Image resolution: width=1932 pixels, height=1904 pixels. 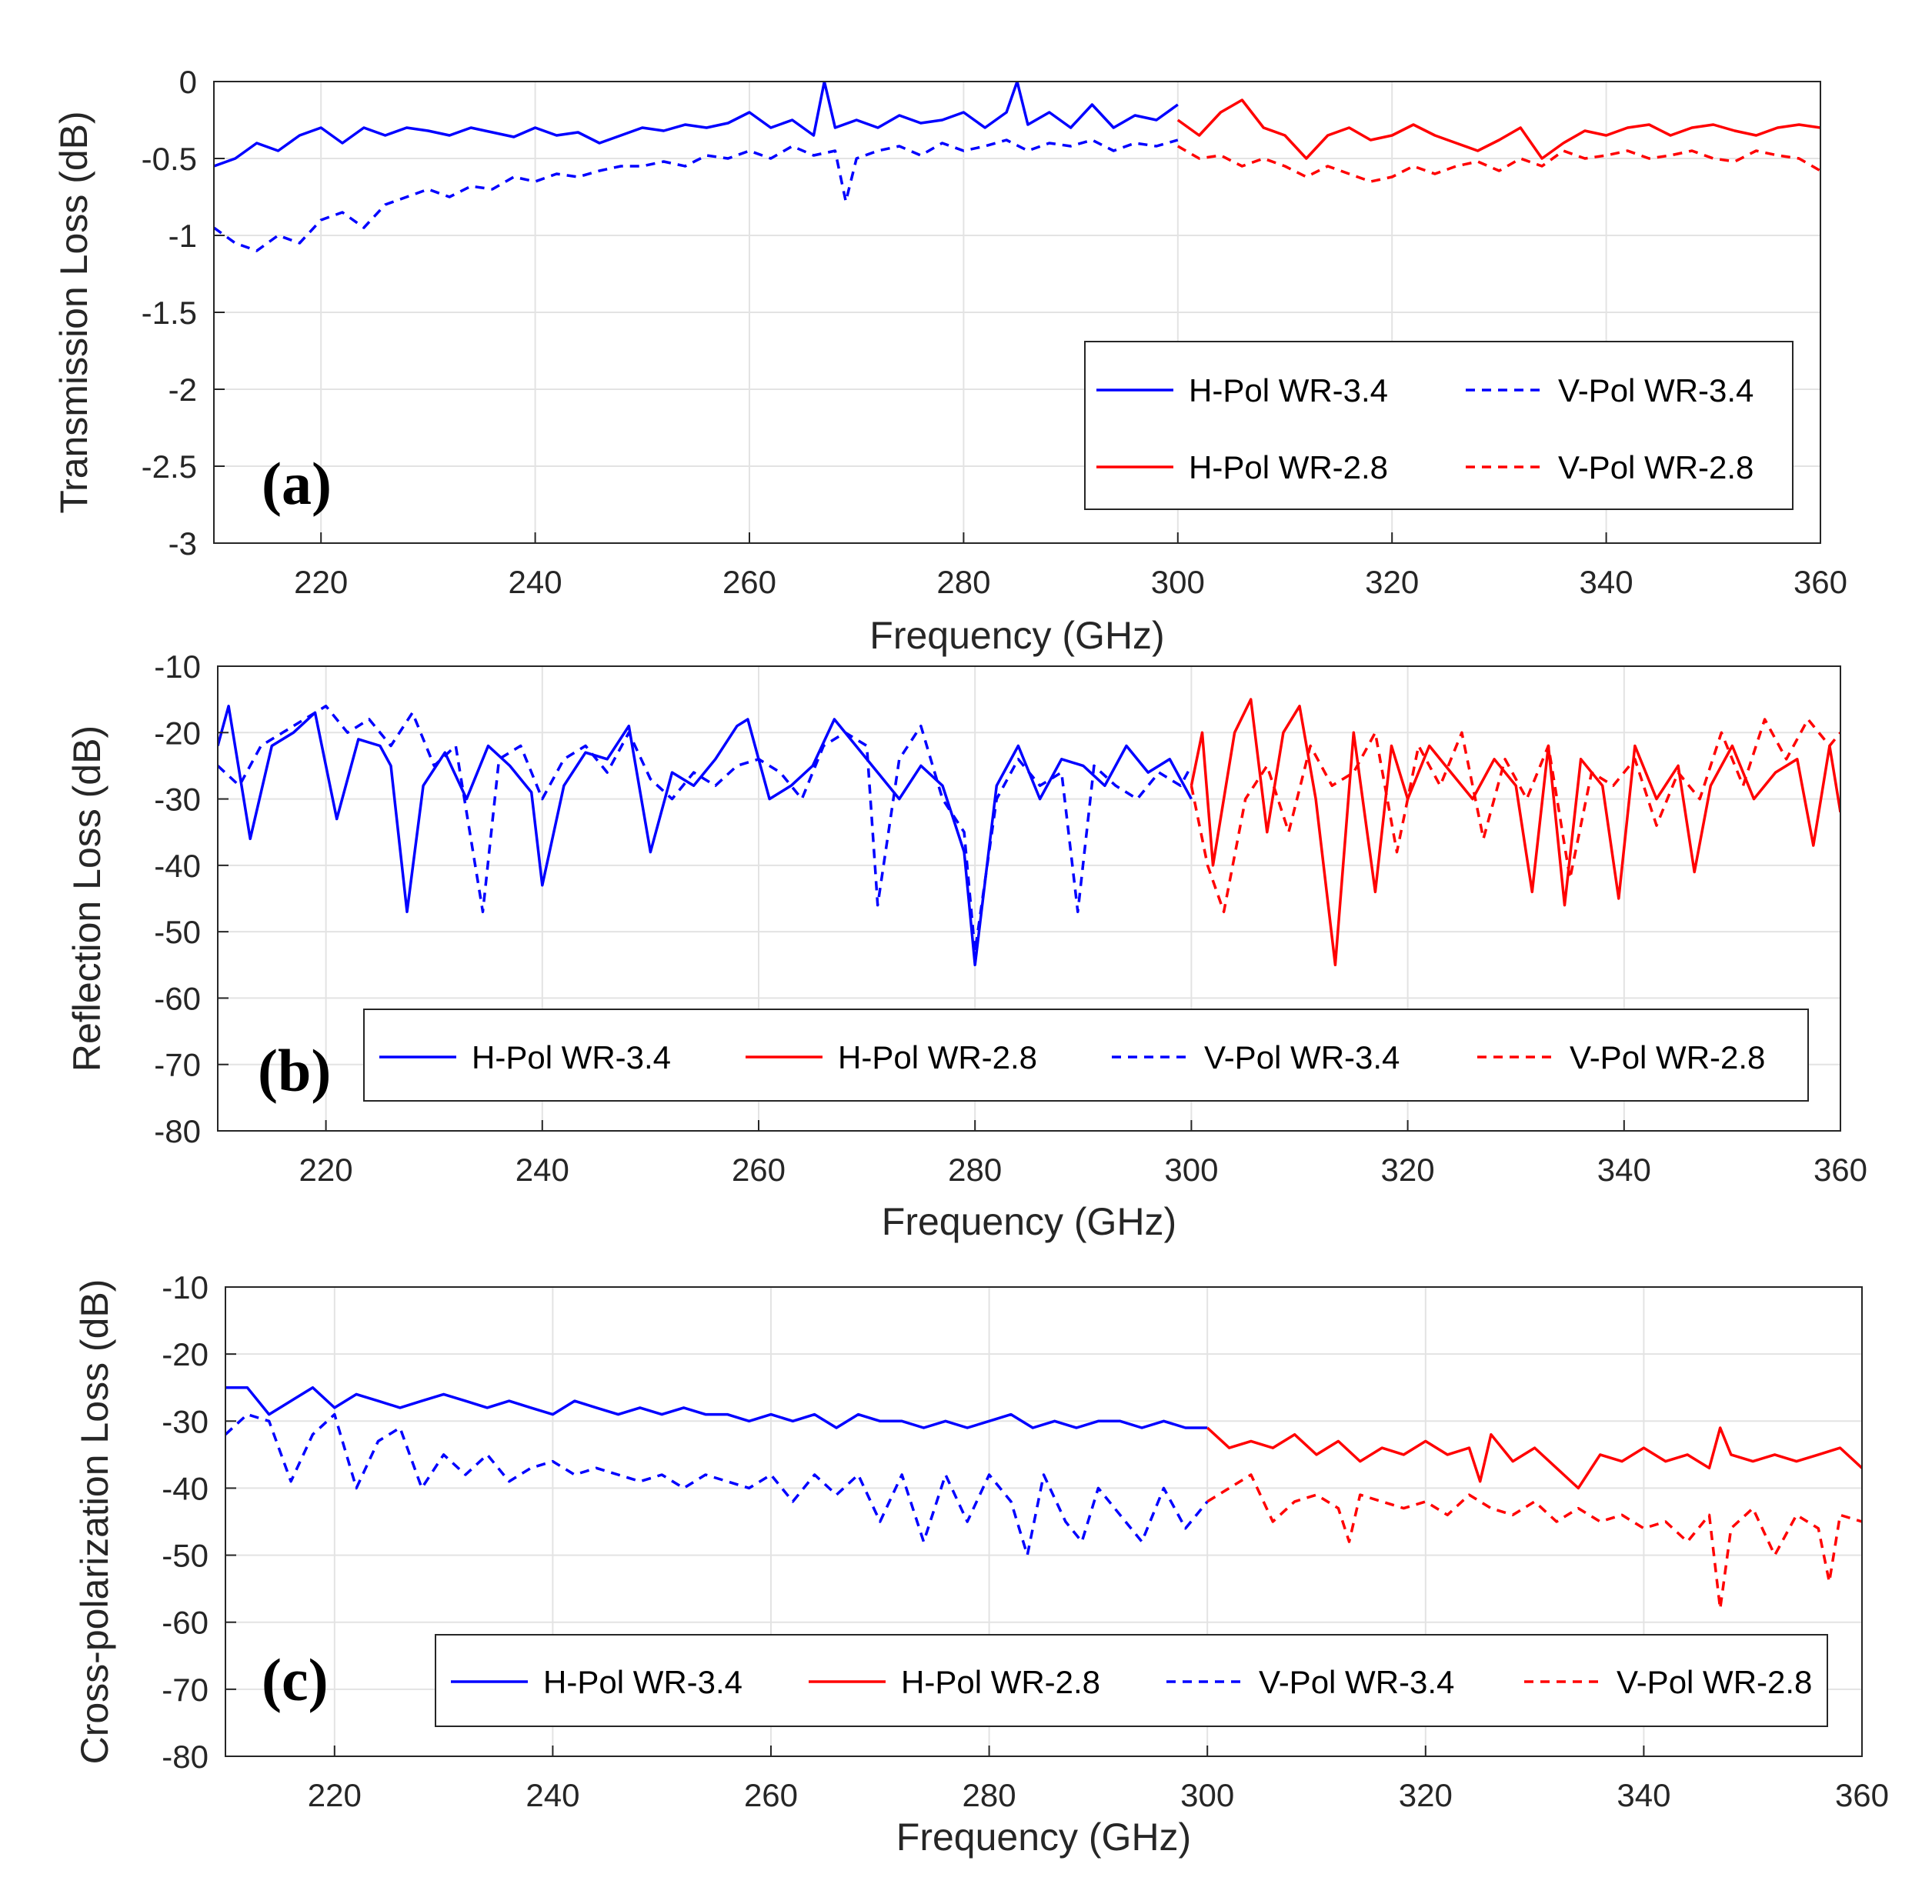 I want to click on panel-tag: (b), so click(x=294, y=1070).